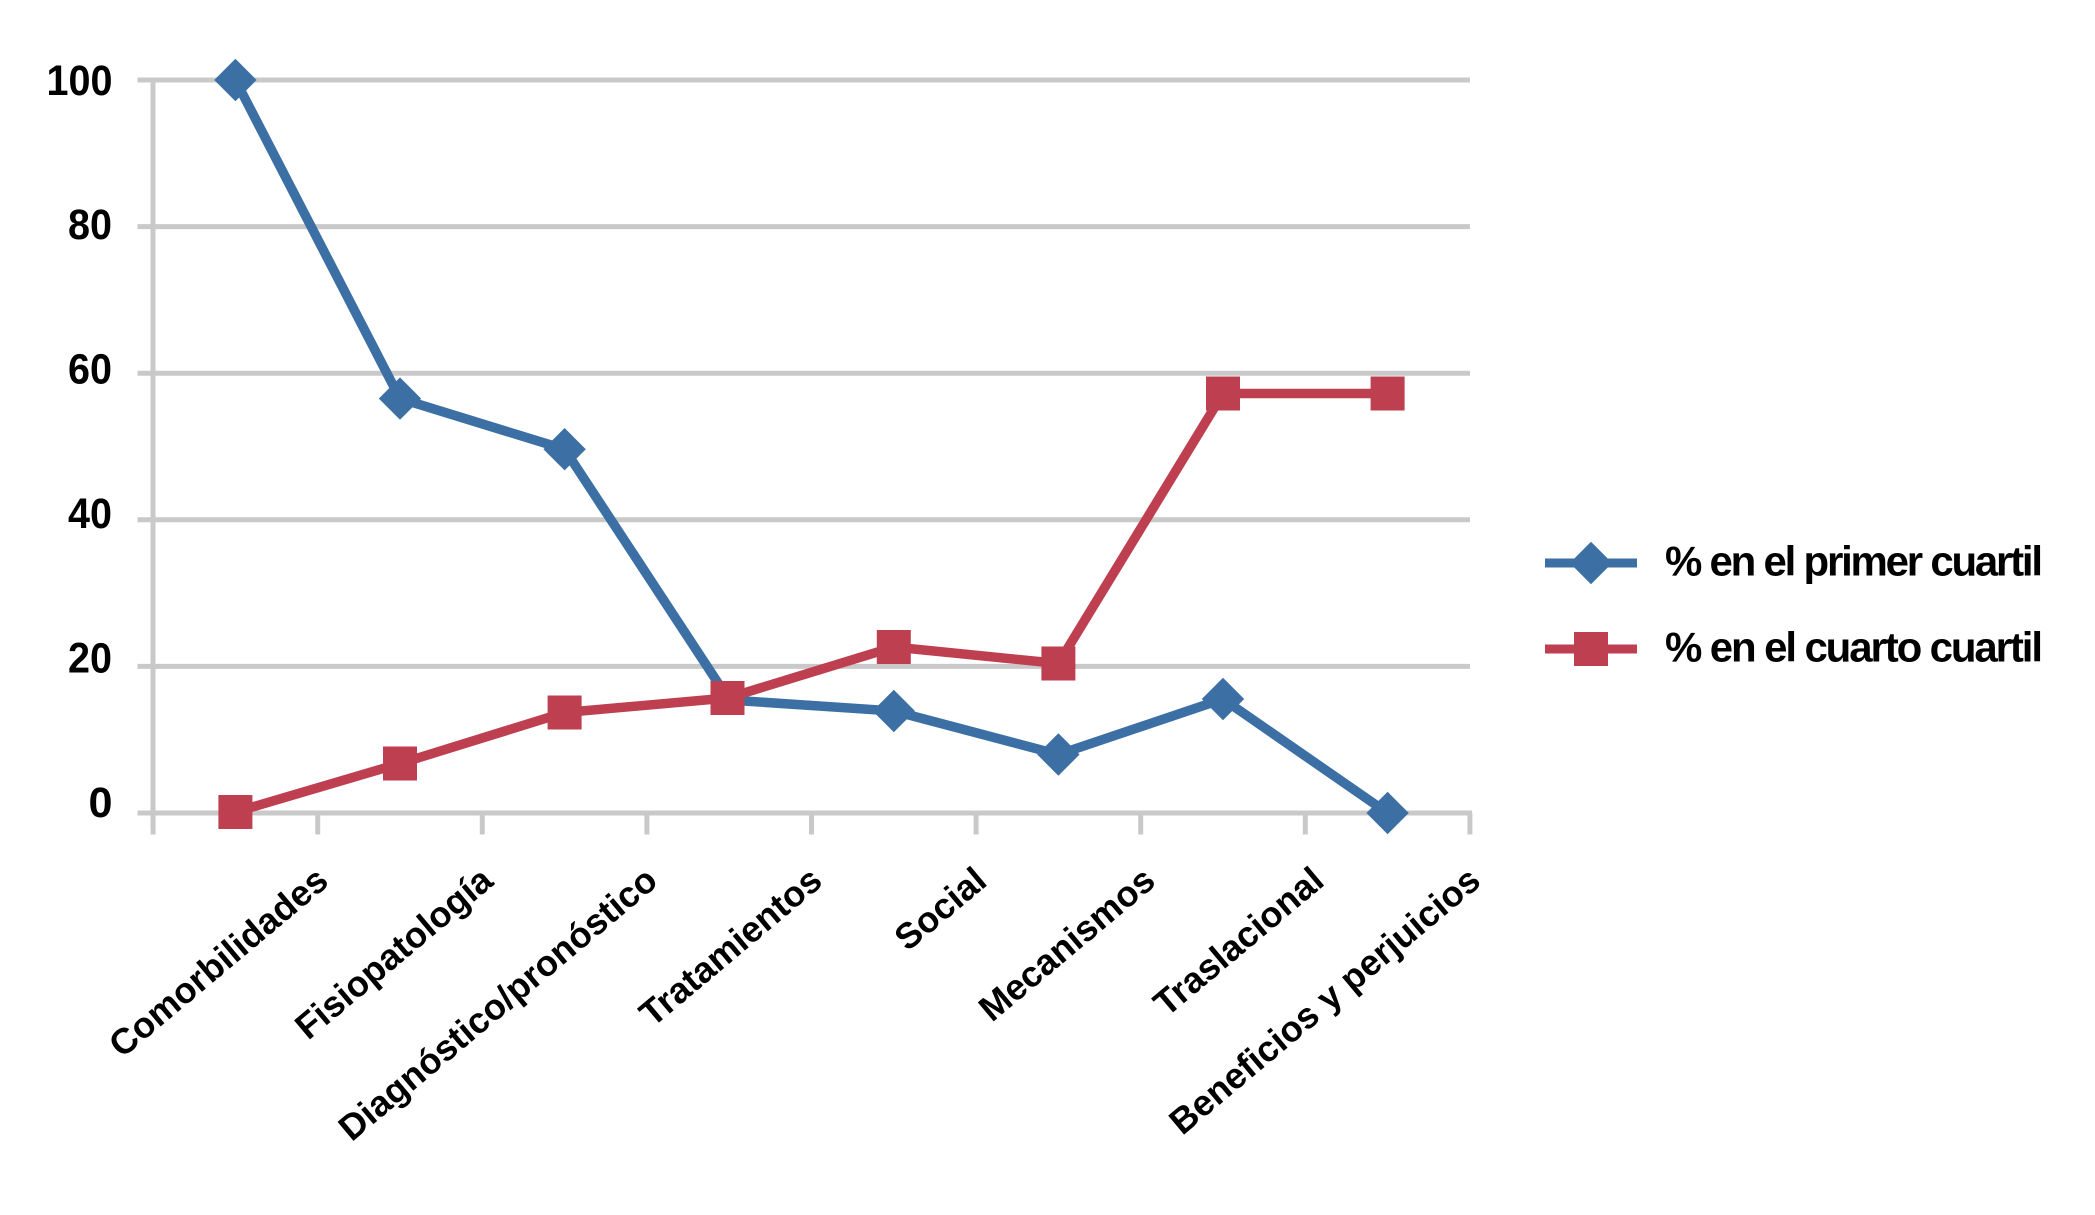  What do you see at coordinates (90, 658) in the screenshot?
I see `svg-text: 20` at bounding box center [90, 658].